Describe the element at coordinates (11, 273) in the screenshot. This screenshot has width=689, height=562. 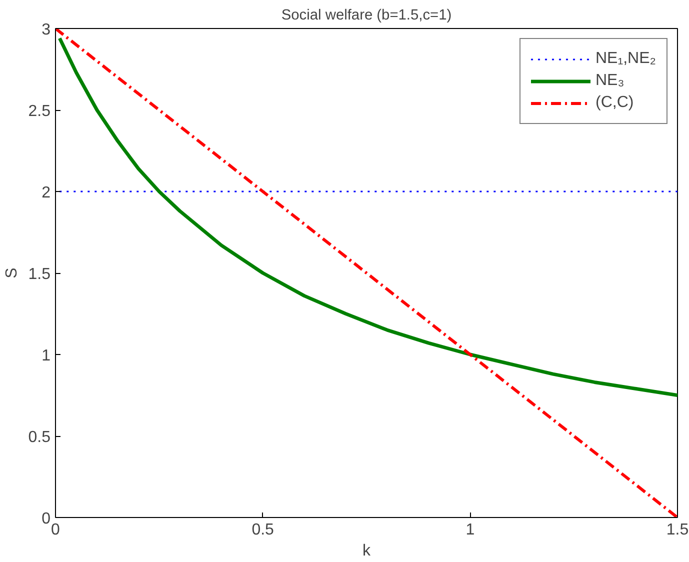
I see `y-axis-title: S` at that location.